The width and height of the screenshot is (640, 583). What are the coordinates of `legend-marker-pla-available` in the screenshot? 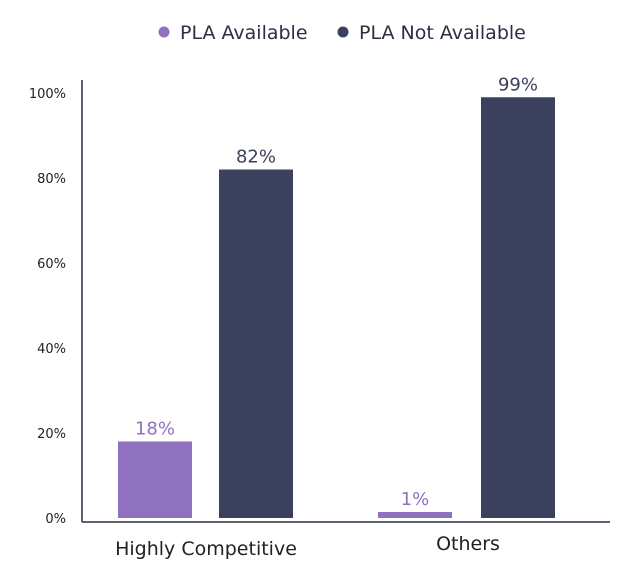 It's located at (164, 32).